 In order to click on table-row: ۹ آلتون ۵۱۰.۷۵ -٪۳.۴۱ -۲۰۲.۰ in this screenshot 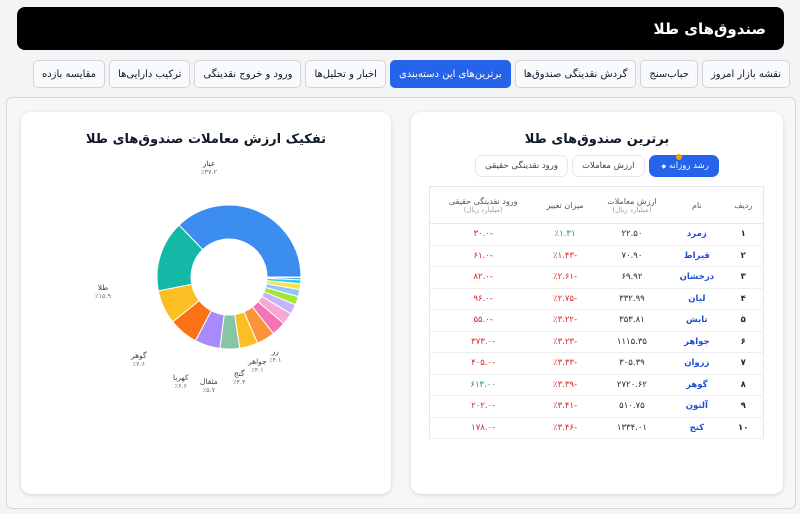, I will do `click(596, 406)`.